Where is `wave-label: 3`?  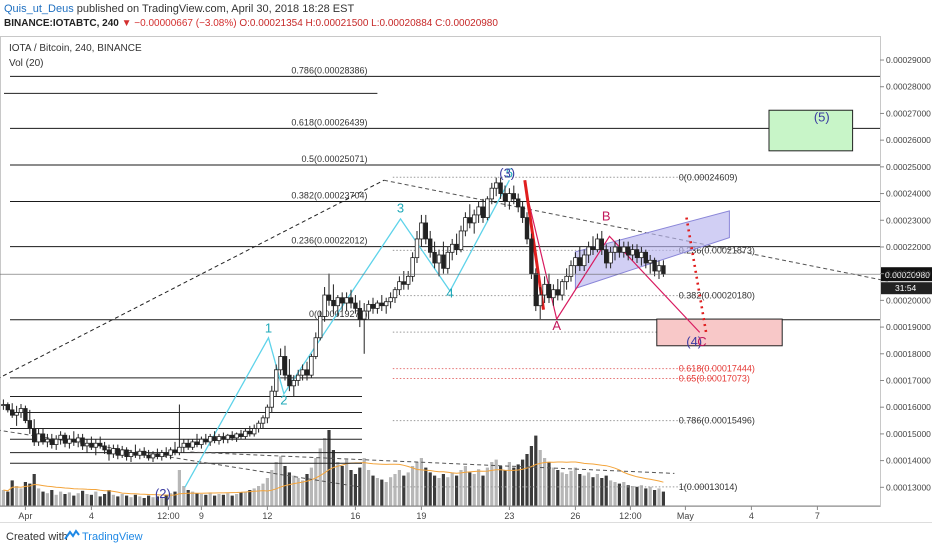
wave-label: 3 is located at coordinates (400, 207).